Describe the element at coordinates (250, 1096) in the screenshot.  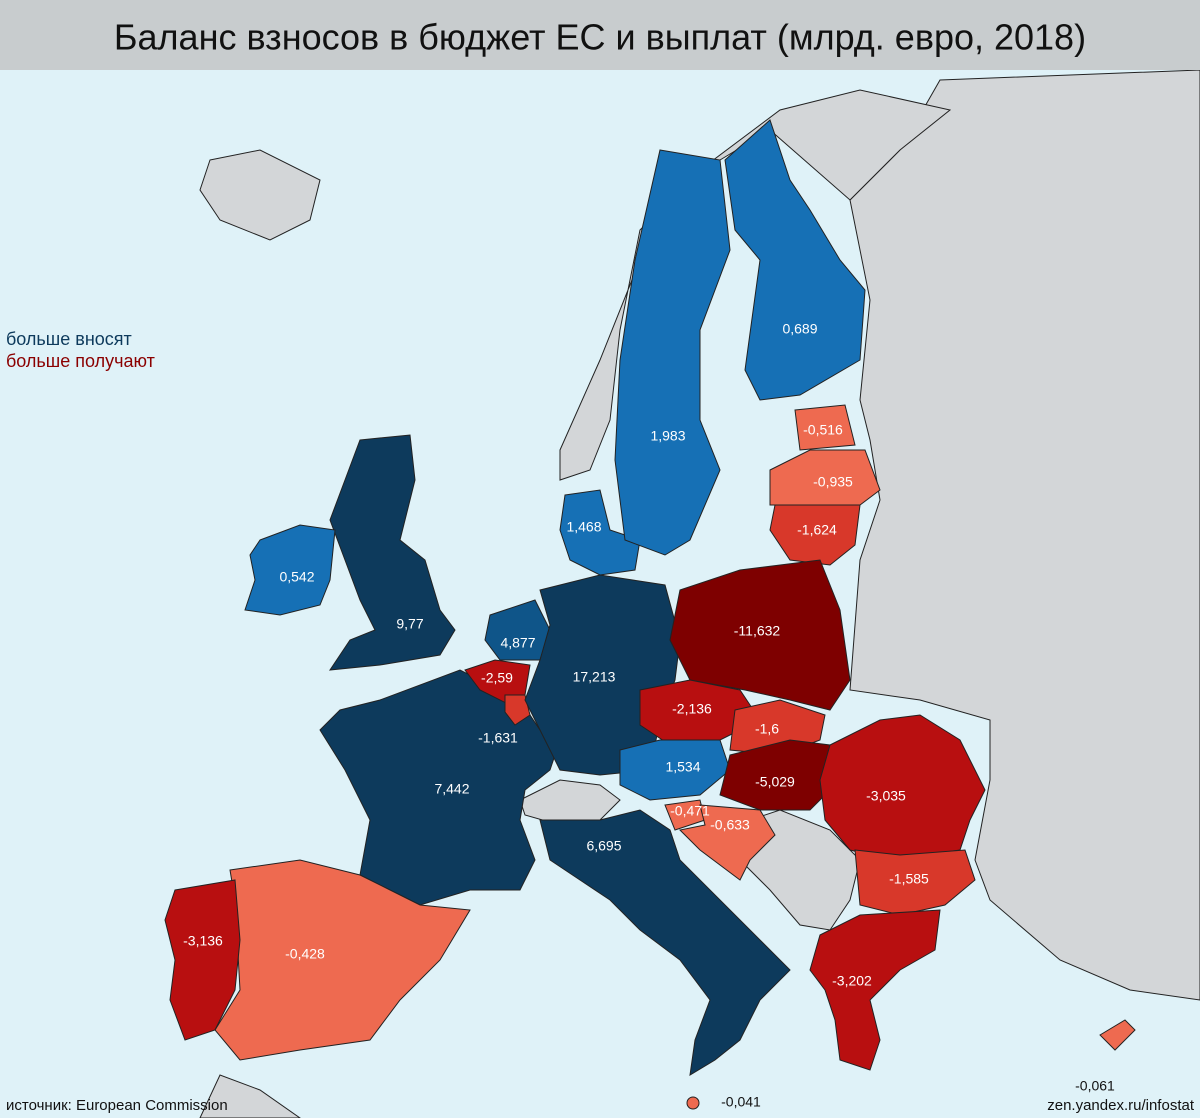
I see `africa` at that location.